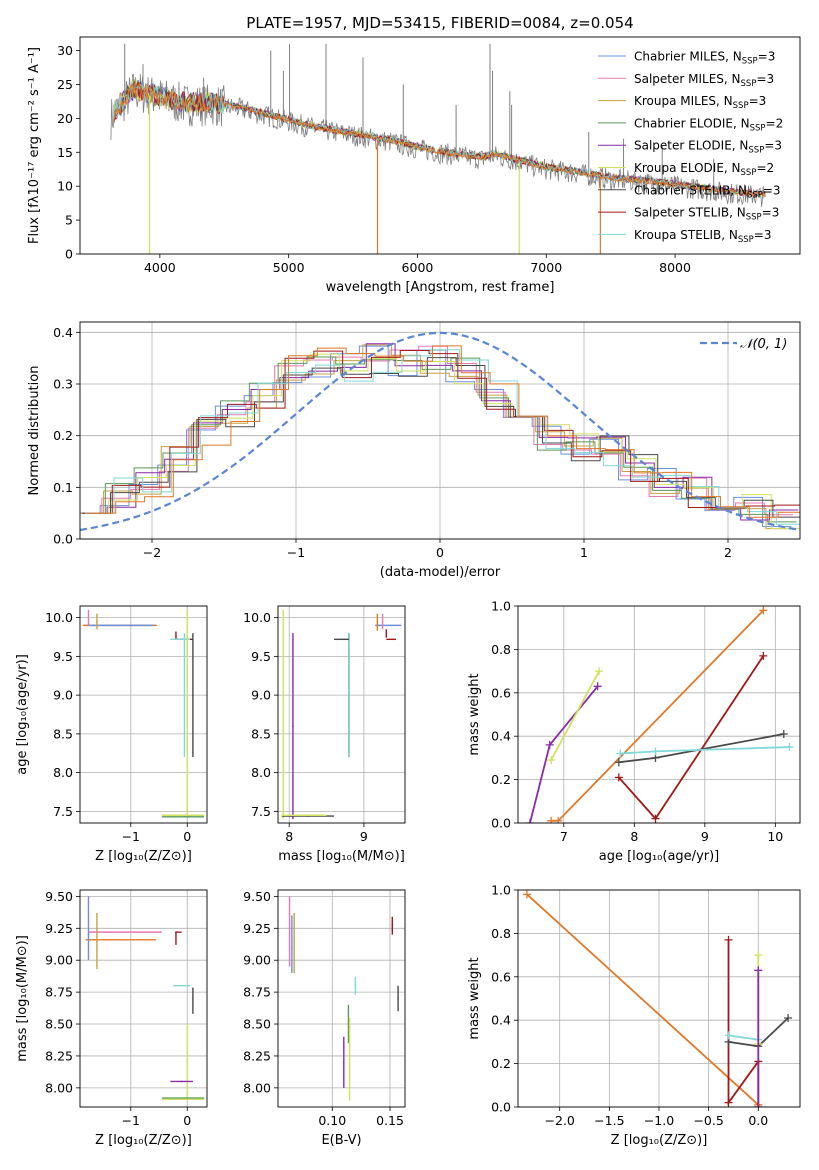 The height and width of the screenshot is (1170, 819). What do you see at coordinates (63, 656) in the screenshot?
I see `y-tick-label: 9.5` at bounding box center [63, 656].